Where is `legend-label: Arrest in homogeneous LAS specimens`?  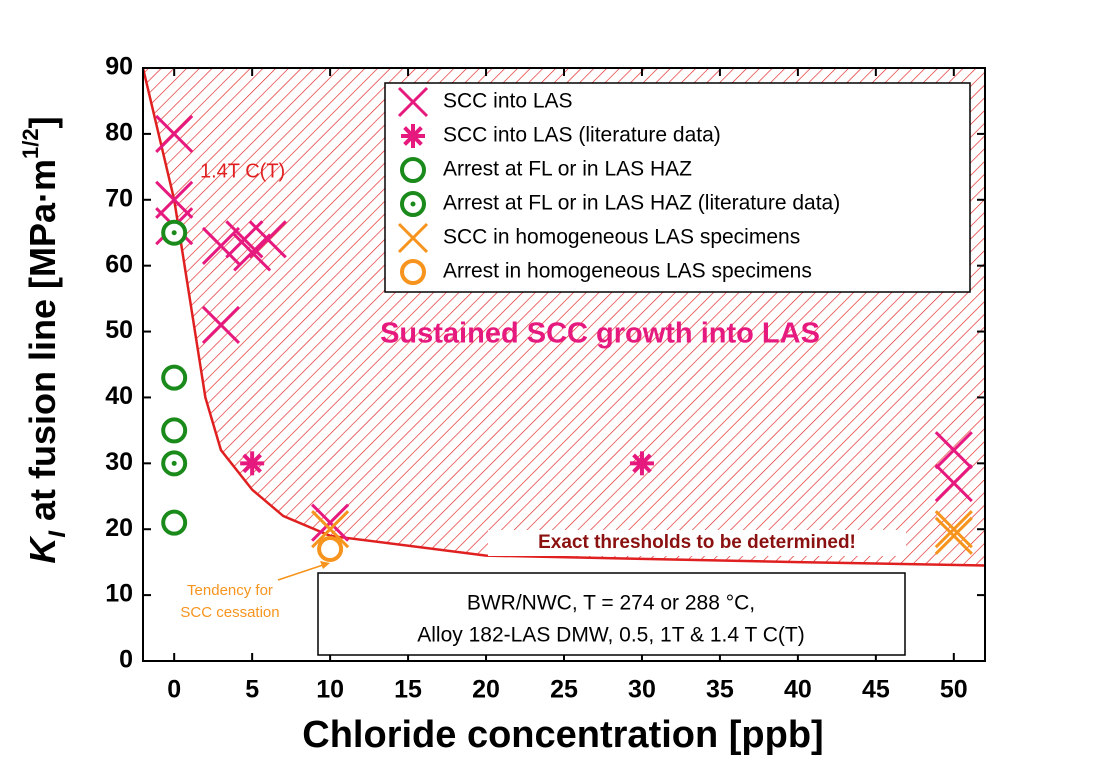 legend-label: Arrest in homogeneous LAS specimens is located at coordinates (627, 271).